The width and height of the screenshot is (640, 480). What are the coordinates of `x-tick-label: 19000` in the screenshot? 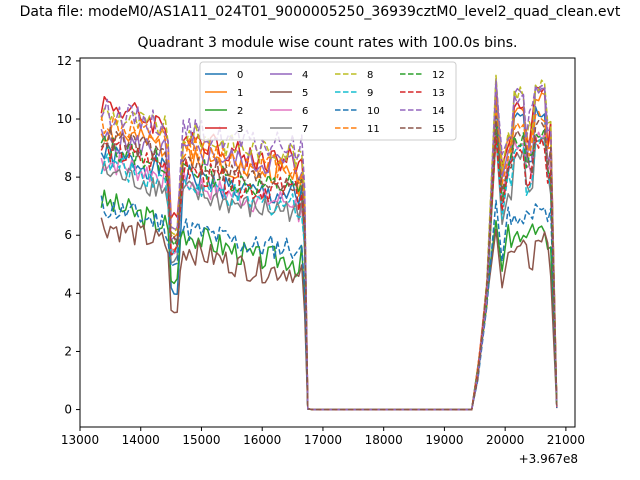 It's located at (444, 440).